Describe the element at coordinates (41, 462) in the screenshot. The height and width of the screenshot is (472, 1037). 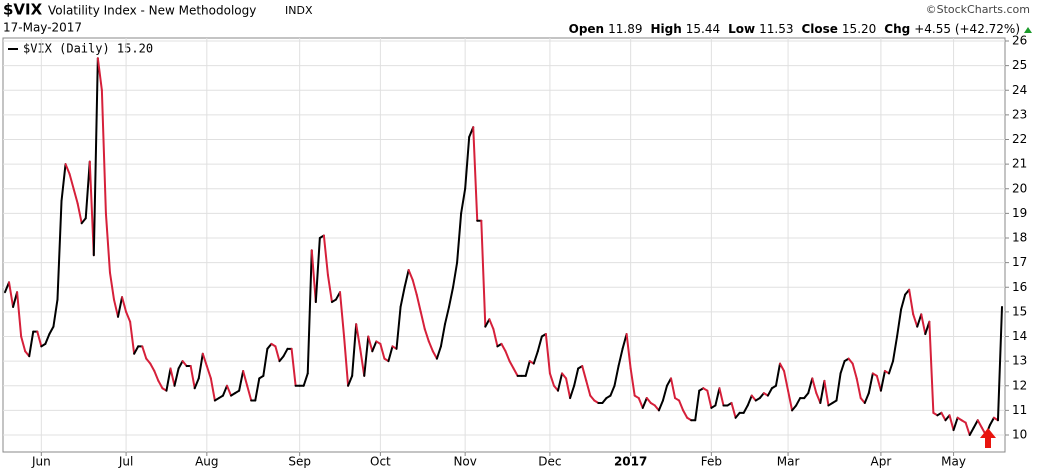
I see `x-tick-label: Jun` at that location.